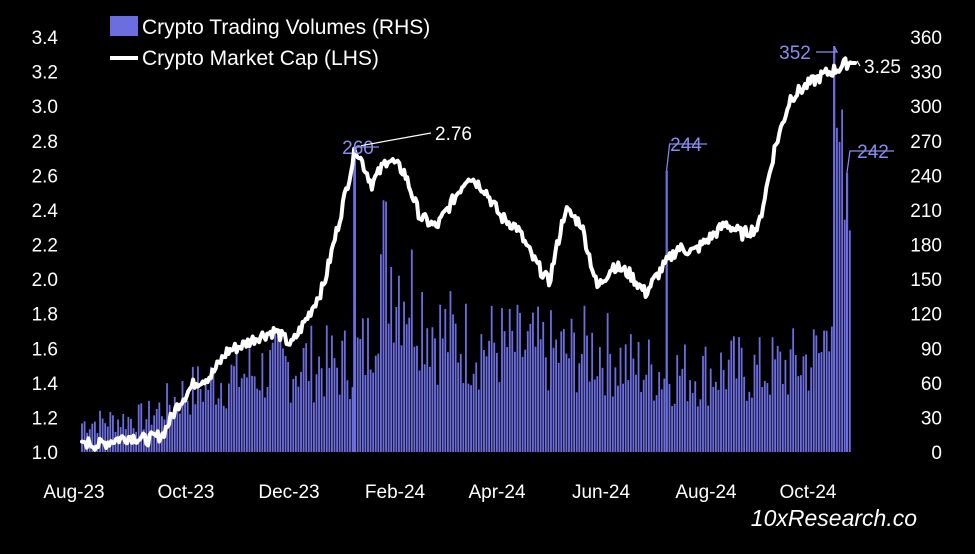 The width and height of the screenshot is (975, 554). What do you see at coordinates (926, 142) in the screenshot?
I see `right-axis-tick: 270` at bounding box center [926, 142].